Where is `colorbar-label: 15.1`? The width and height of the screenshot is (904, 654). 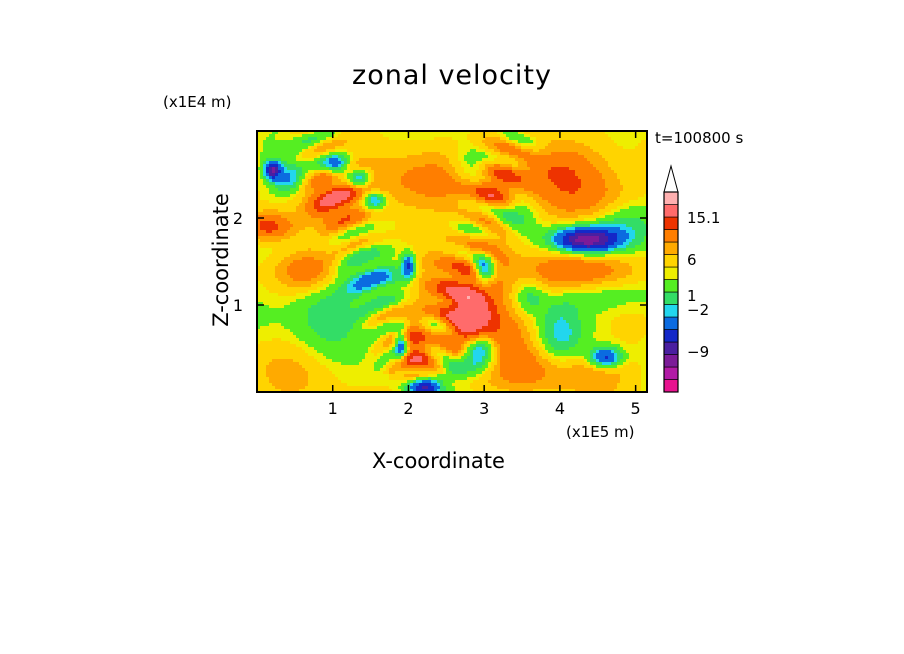 colorbar-label: 15.1 is located at coordinates (703, 218).